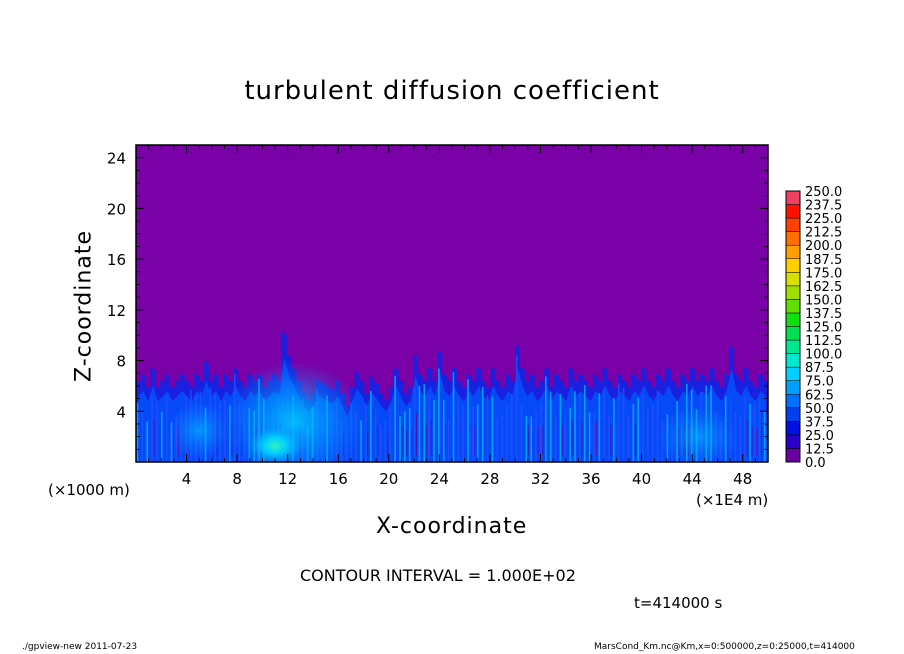 Image resolution: width=904 pixels, height=654 pixels. I want to click on x-tick-label: 4, so click(187, 479).